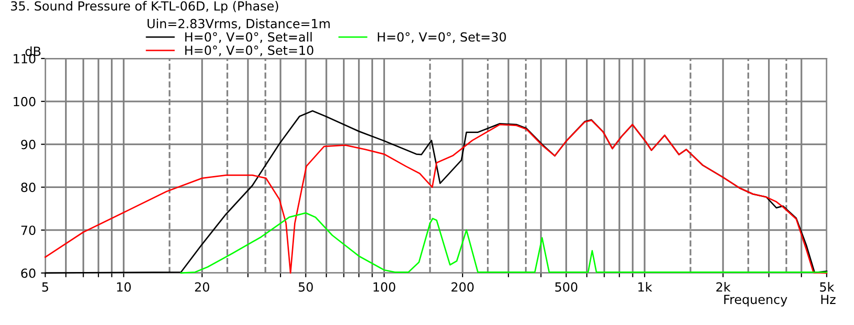  What do you see at coordinates (239, 24) in the screenshot?
I see `legend-title: Uin=2.83Vrms, Distance=1m` at bounding box center [239, 24].